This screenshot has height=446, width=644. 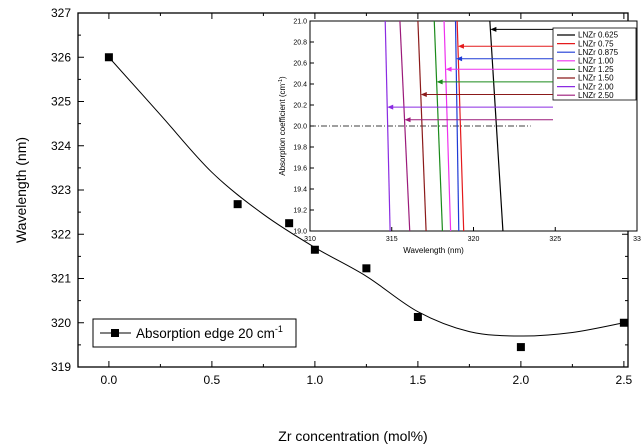 What do you see at coordinates (21, 190) in the screenshot?
I see `y-axis-label: Wavelength (nm)` at bounding box center [21, 190].